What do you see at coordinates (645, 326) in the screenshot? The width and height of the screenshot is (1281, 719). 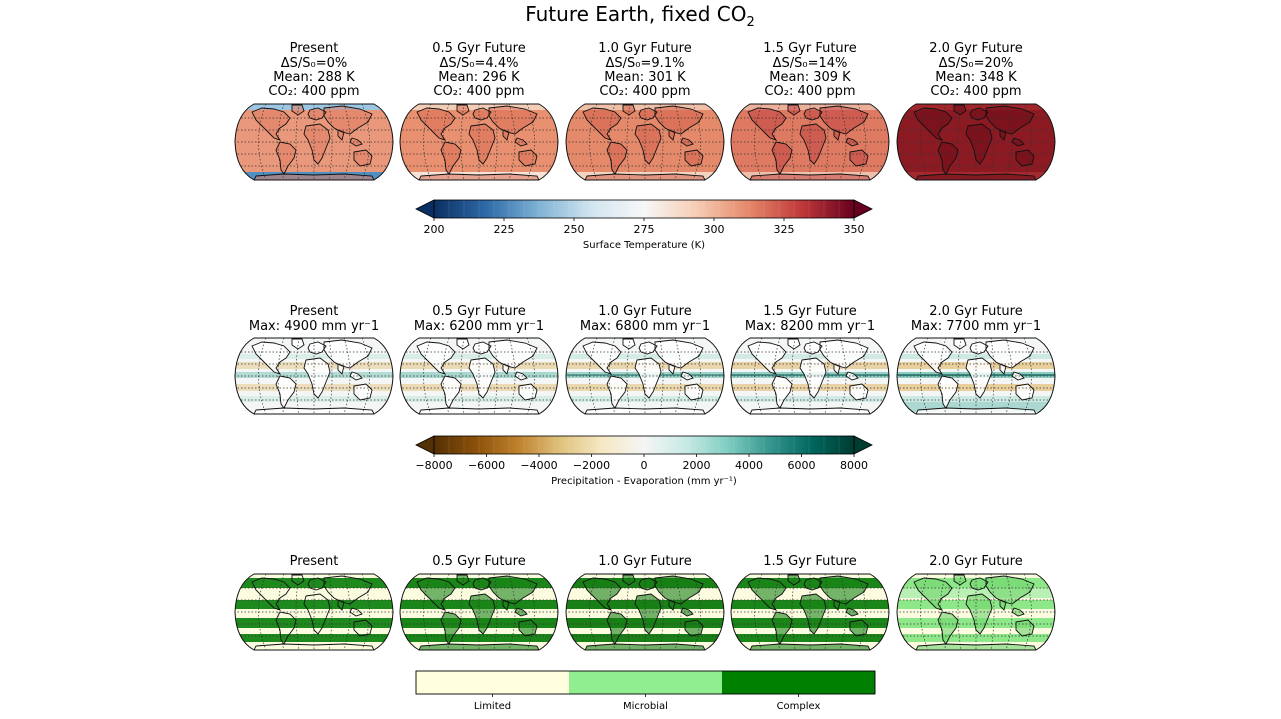 I see `panel-title-line: Max: 6800 mm yr⁻1` at bounding box center [645, 326].